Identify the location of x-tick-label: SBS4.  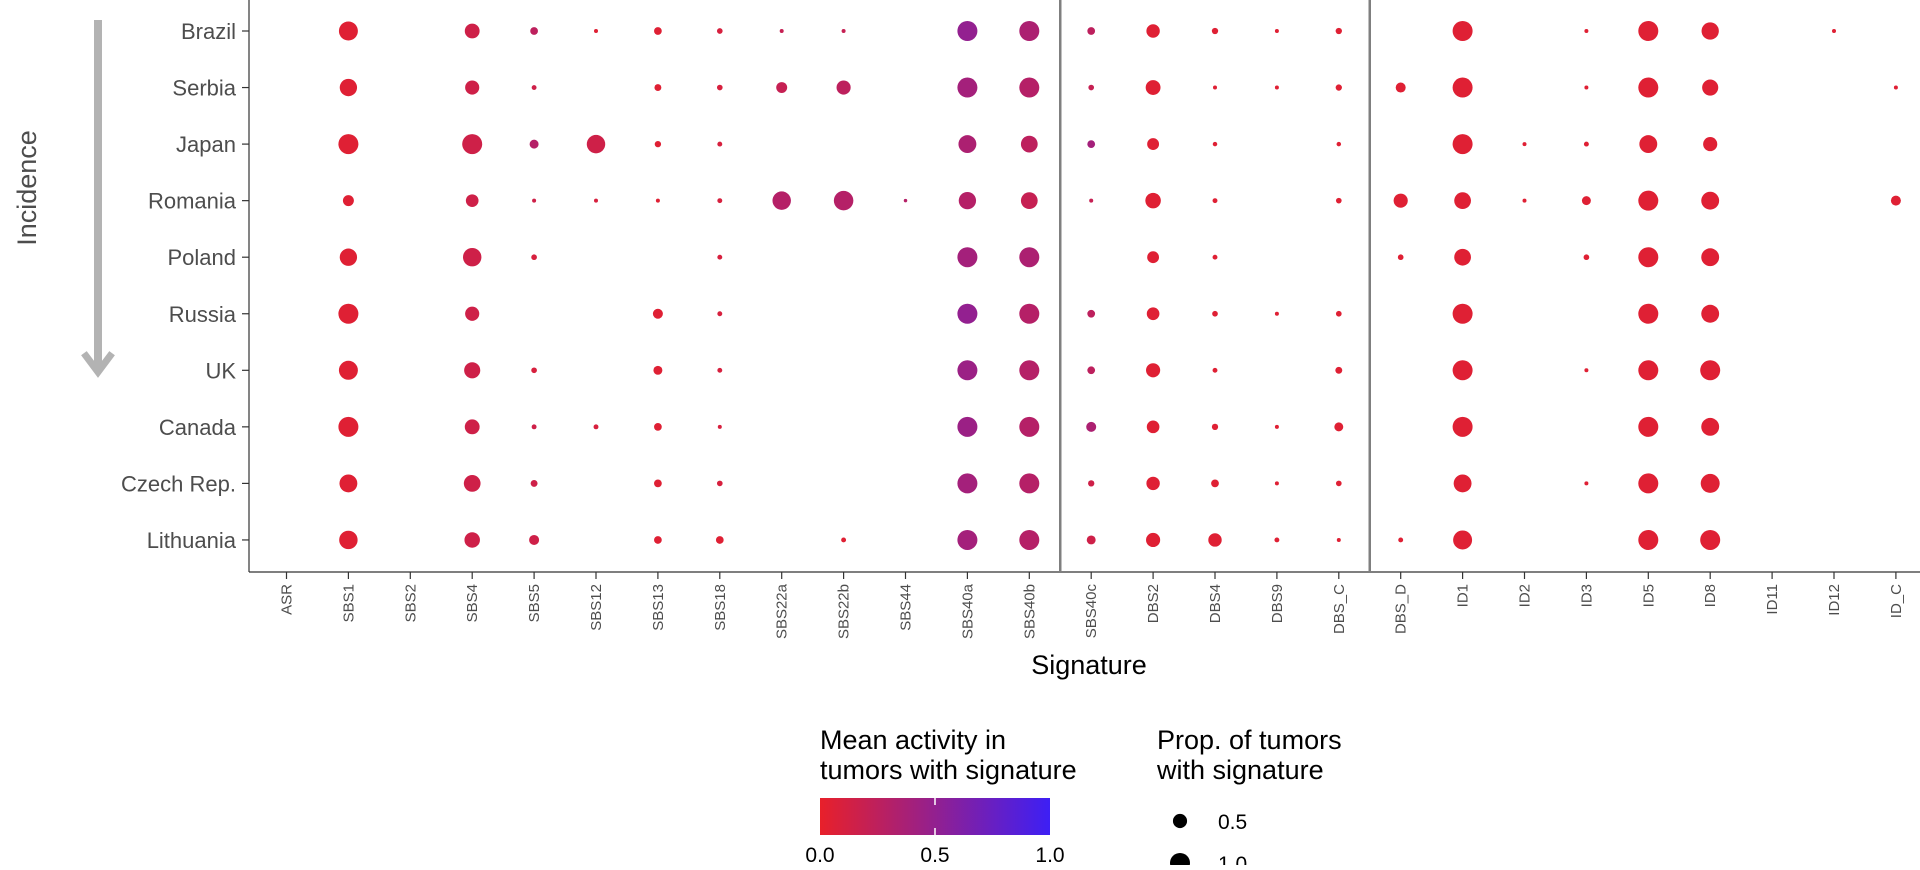
(472, 603).